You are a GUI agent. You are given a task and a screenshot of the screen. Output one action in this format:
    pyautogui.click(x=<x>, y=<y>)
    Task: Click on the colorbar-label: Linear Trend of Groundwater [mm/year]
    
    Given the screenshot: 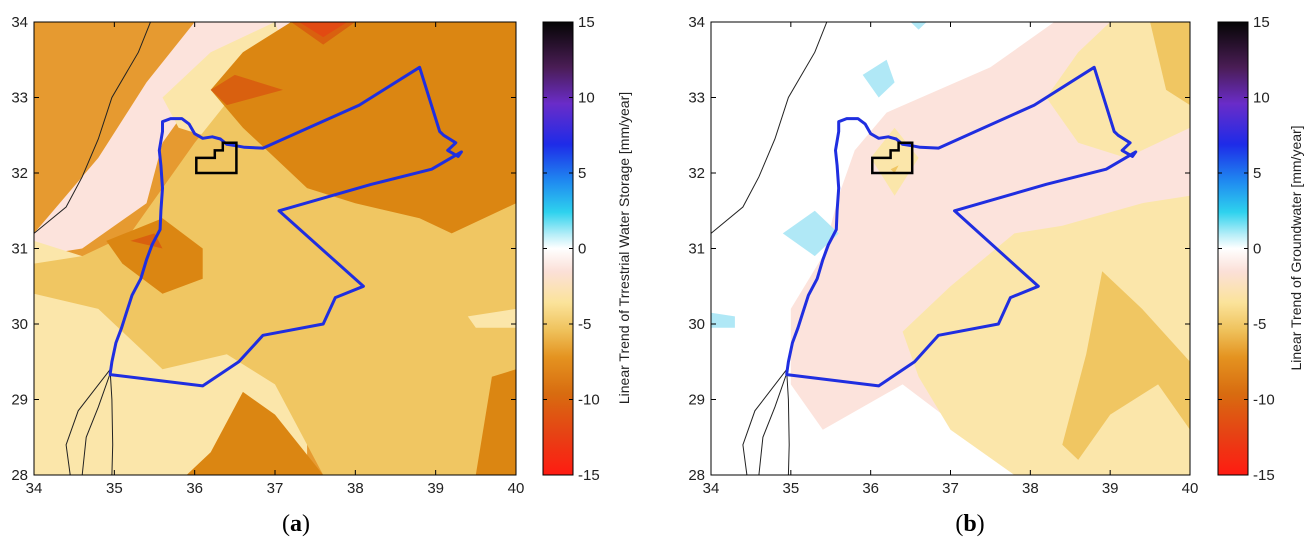 What is the action you would take?
    pyautogui.click(x=1296, y=247)
    